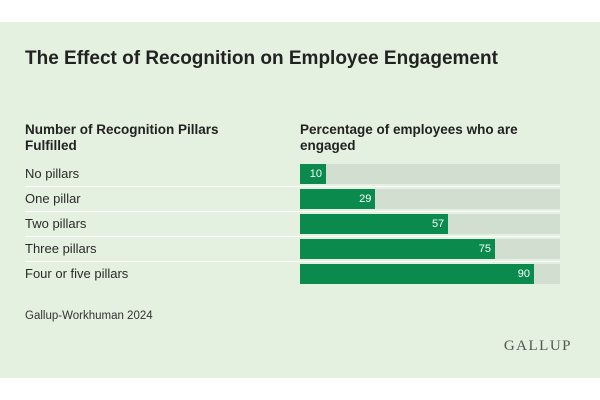  What do you see at coordinates (61, 248) in the screenshot?
I see `category-label: Three pillars` at bounding box center [61, 248].